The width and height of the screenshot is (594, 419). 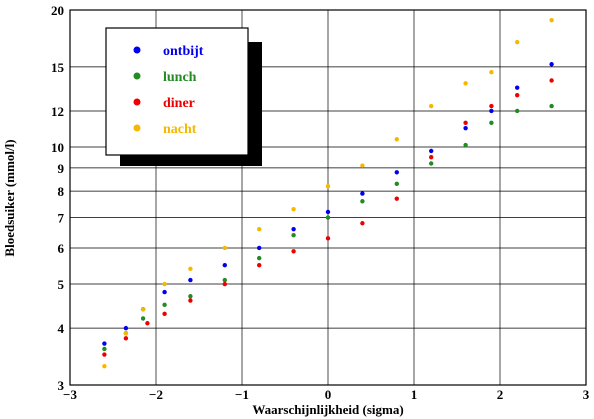 What do you see at coordinates (183, 51) in the screenshot?
I see `legend-label-ontbijt: ontbijt` at bounding box center [183, 51].